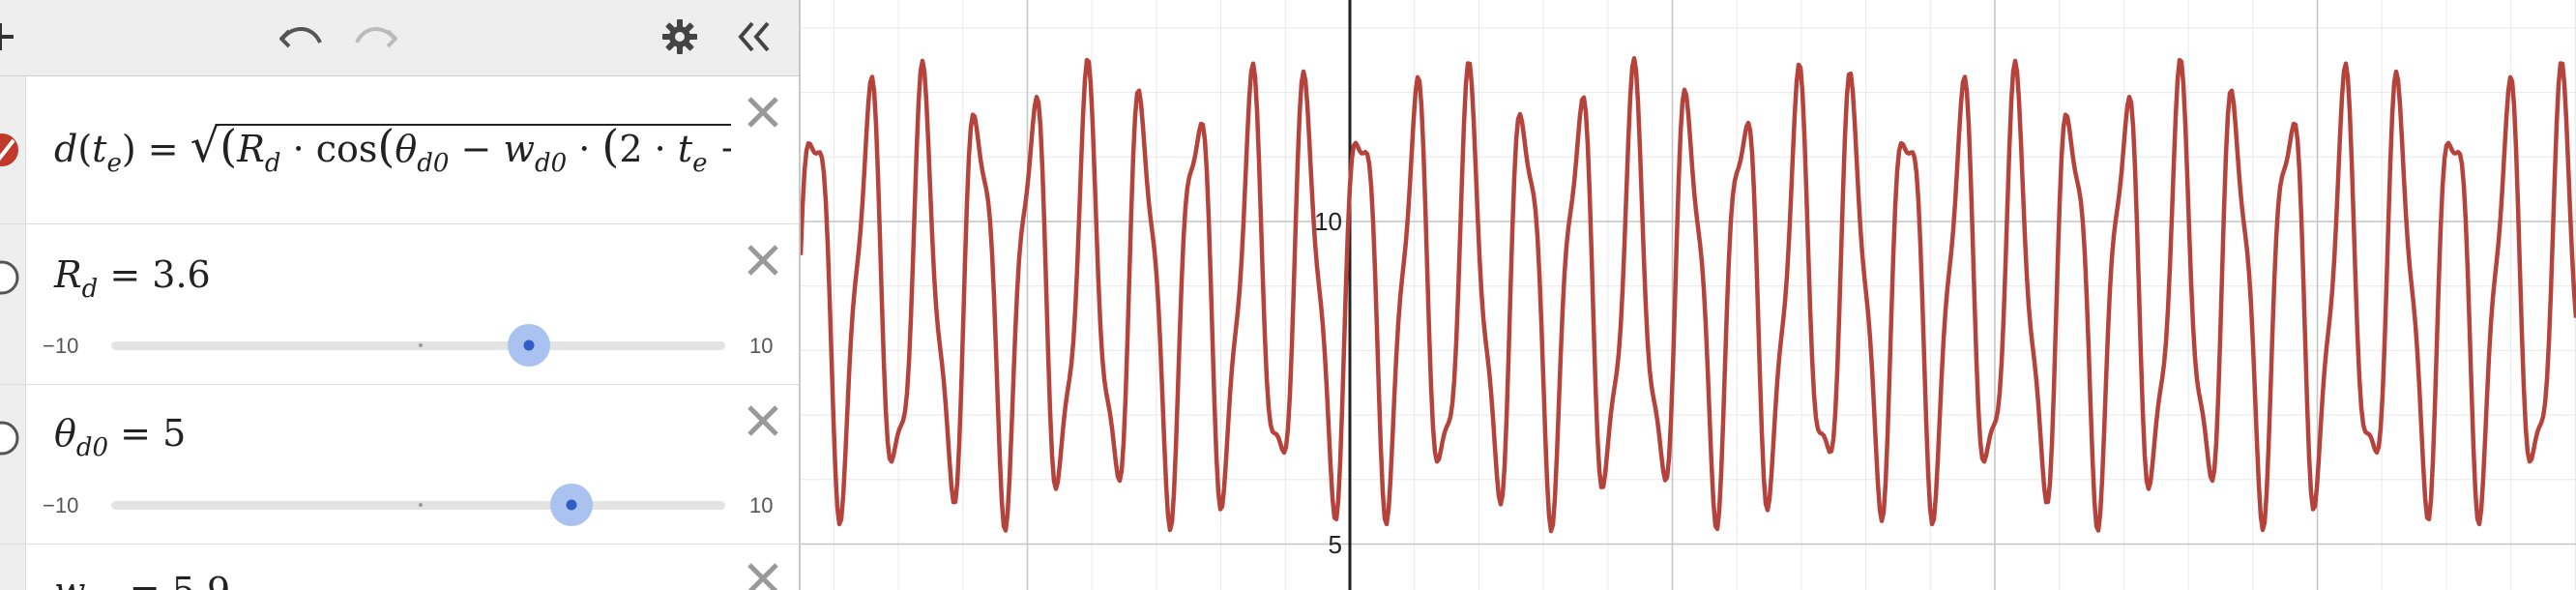 This screenshot has height=590, width=2576. I want to click on time-symbol: t, so click(685, 149).